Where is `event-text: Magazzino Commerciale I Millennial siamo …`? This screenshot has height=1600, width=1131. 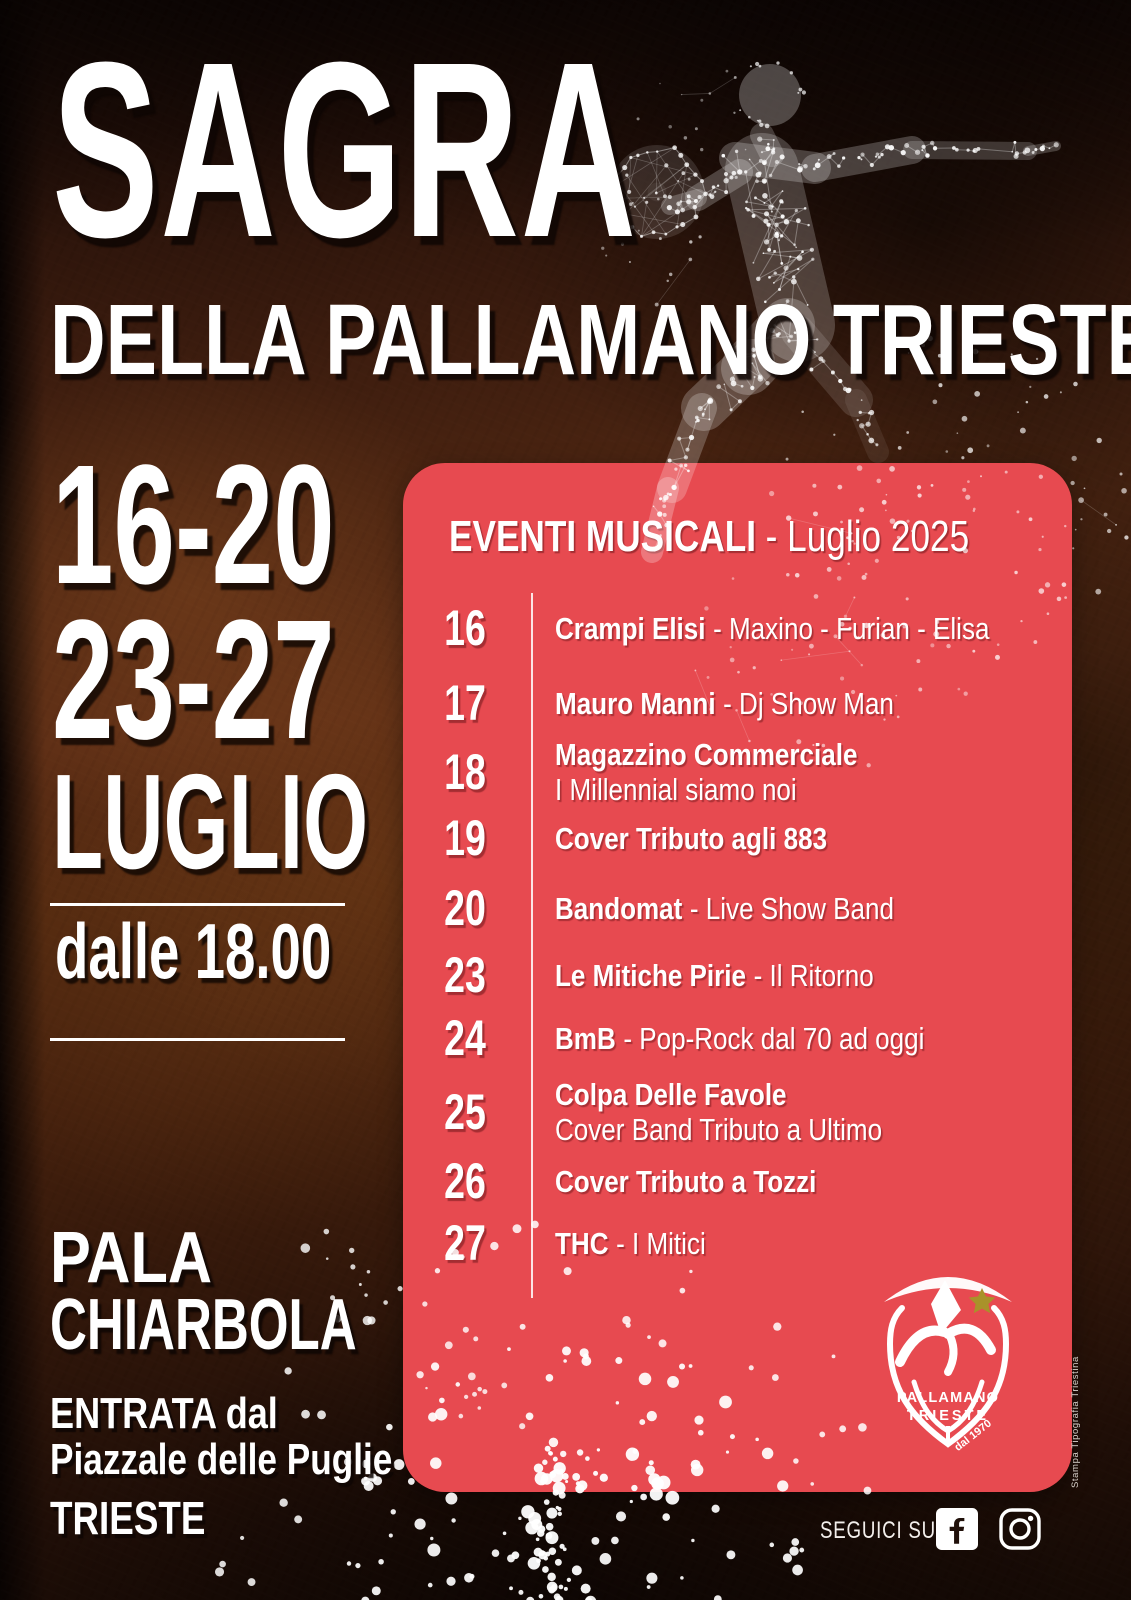 event-text: Magazzino Commerciale I Millennial siamo … is located at coordinates (706, 772).